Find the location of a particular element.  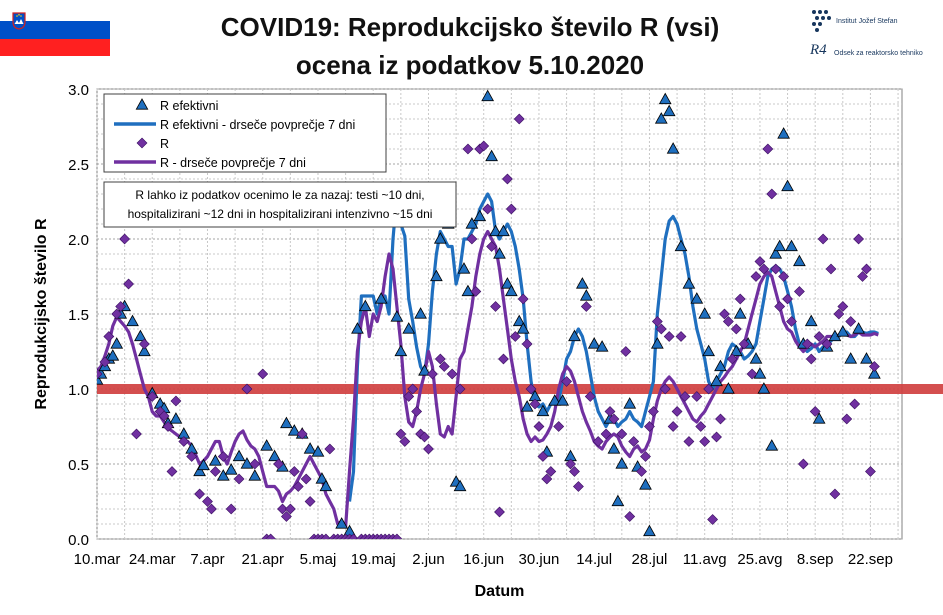

x-tick-label: 21.apr is located at coordinates (262, 559).